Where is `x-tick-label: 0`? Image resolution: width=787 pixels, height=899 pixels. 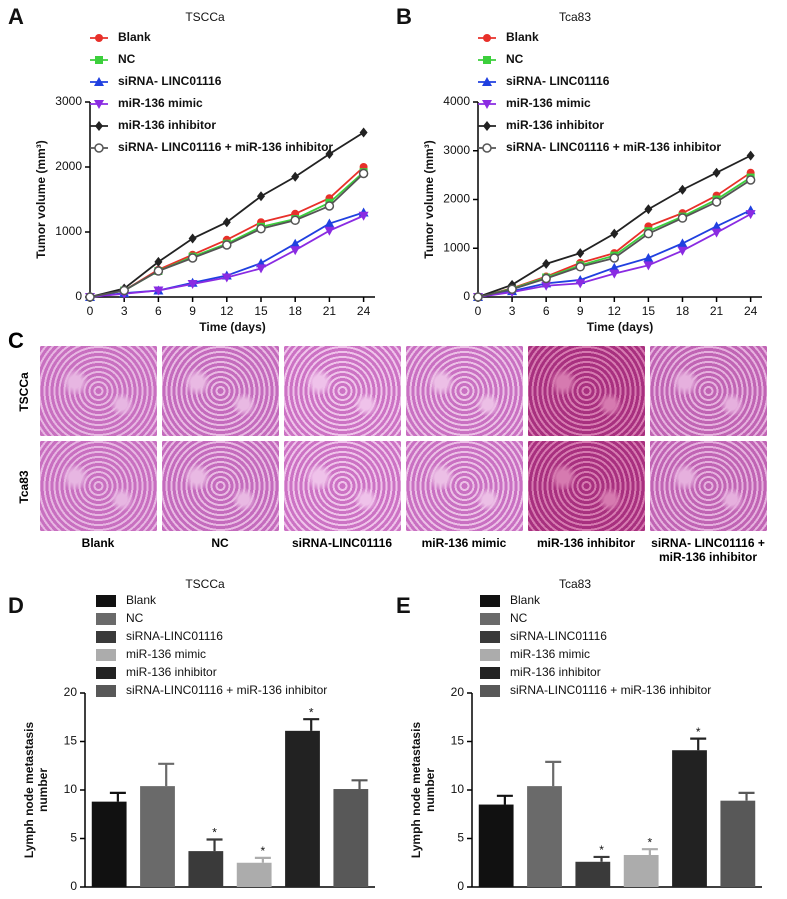
x-tick-label: 0 is located at coordinates (90, 311).